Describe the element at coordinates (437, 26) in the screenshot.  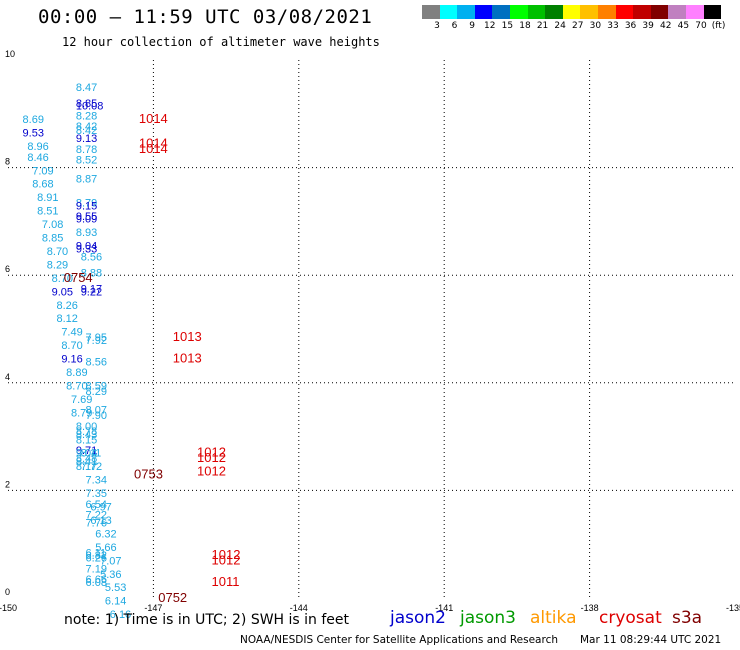
I see `color-scale-label: 3` at that location.